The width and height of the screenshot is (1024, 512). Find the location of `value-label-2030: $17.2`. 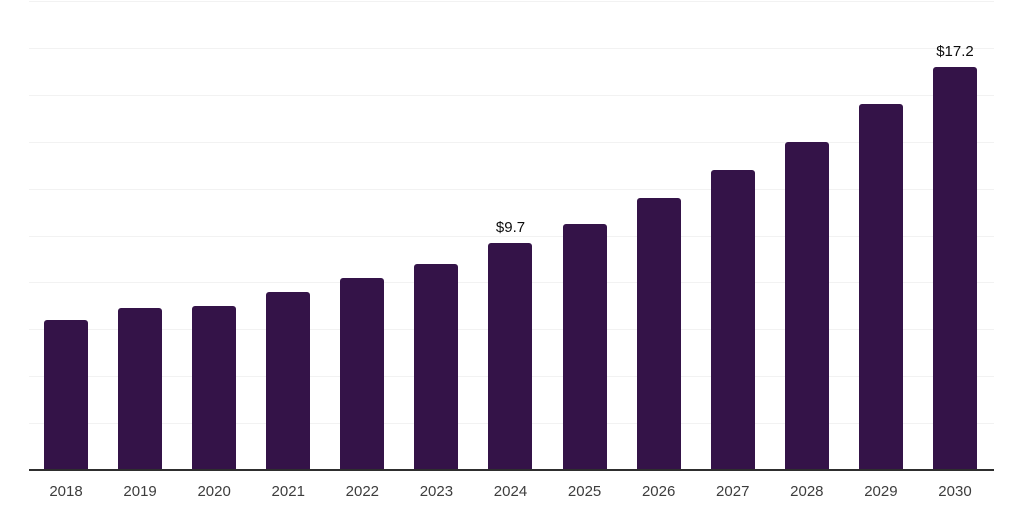

value-label-2030: $17.2 is located at coordinates (955, 51).